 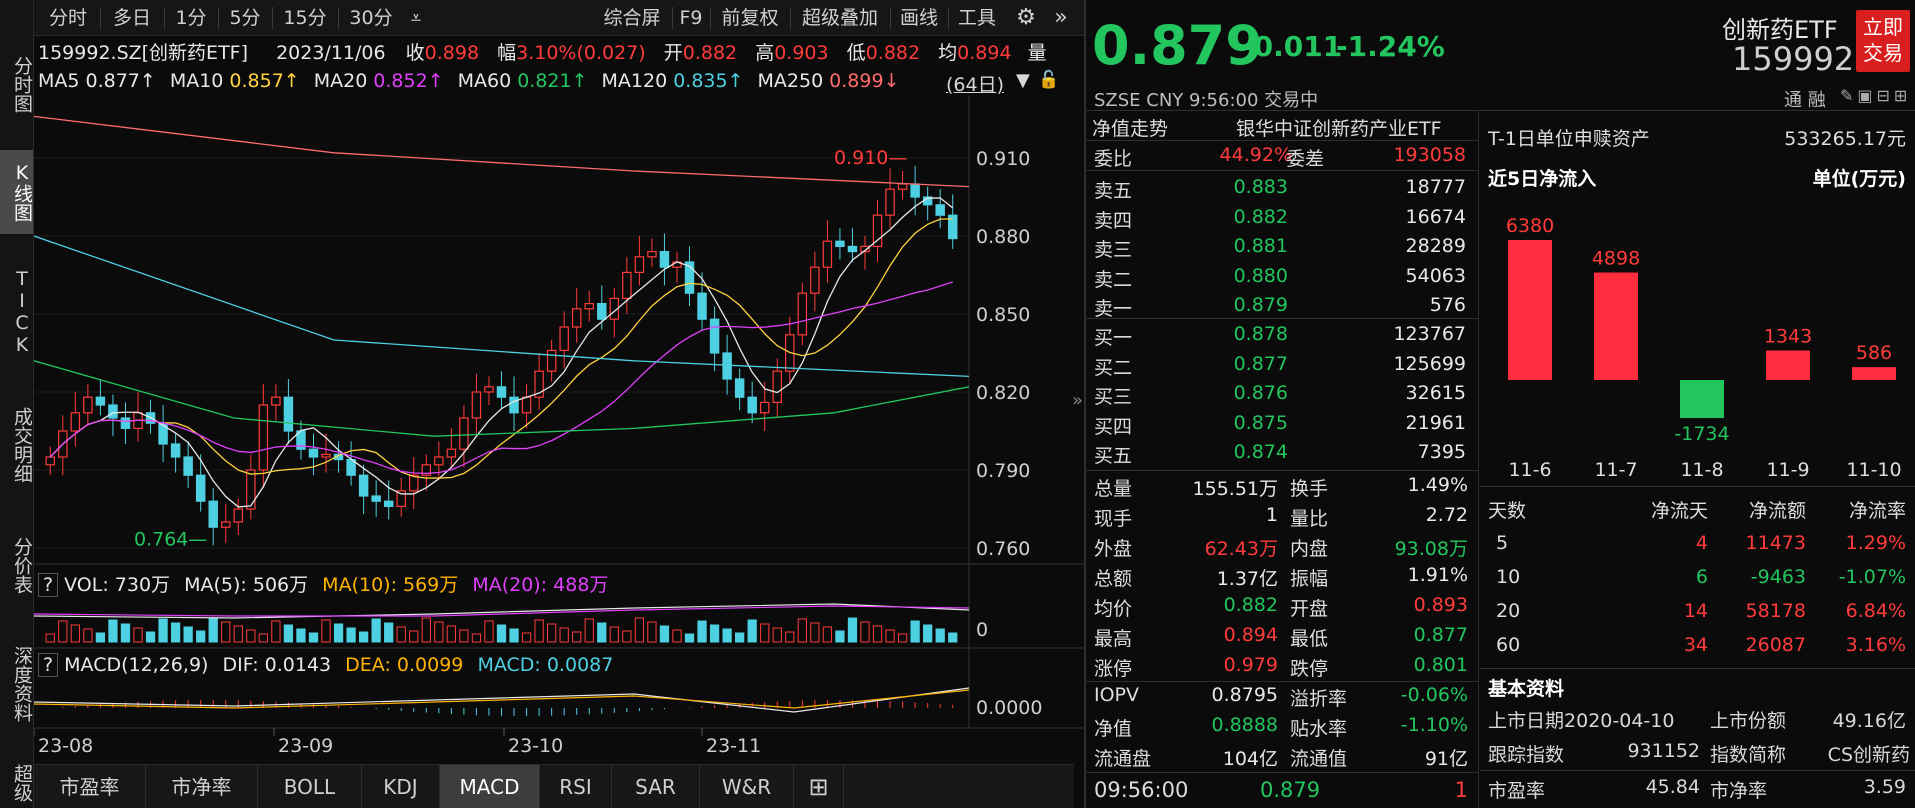 What do you see at coordinates (733, 746) in the screenshot?
I see `x-tick-label: 23-11` at bounding box center [733, 746].